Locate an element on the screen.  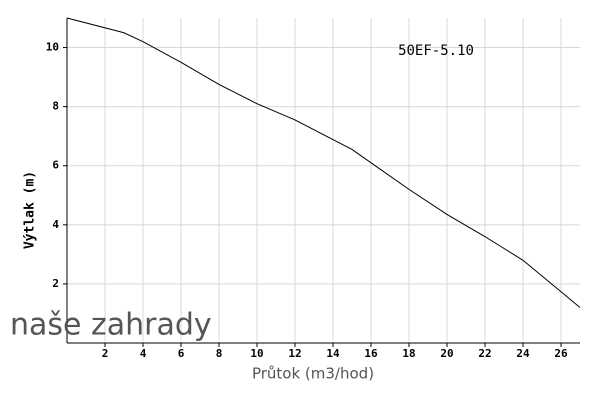
watermark: naše zahrady is located at coordinates (111, 325).